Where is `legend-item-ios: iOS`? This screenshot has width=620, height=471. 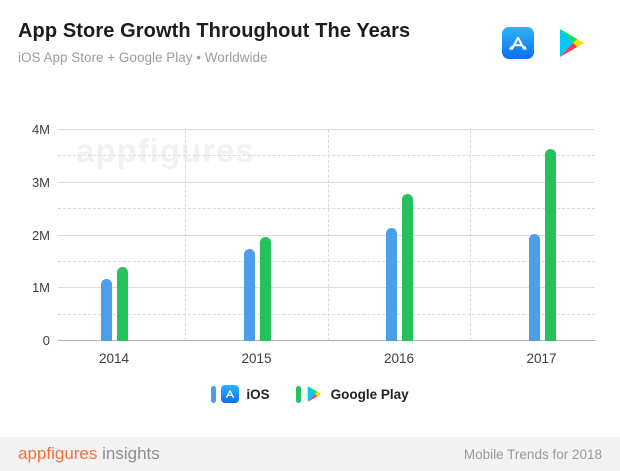
legend-item-ios: iOS is located at coordinates (240, 394).